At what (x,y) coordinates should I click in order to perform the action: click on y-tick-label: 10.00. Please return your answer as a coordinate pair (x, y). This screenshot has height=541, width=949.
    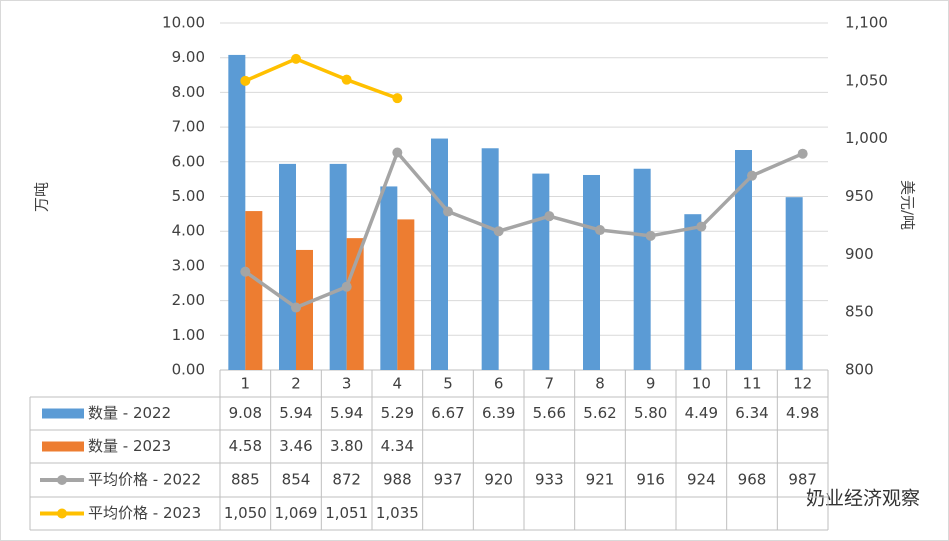
    Looking at the image, I should click on (183, 23).